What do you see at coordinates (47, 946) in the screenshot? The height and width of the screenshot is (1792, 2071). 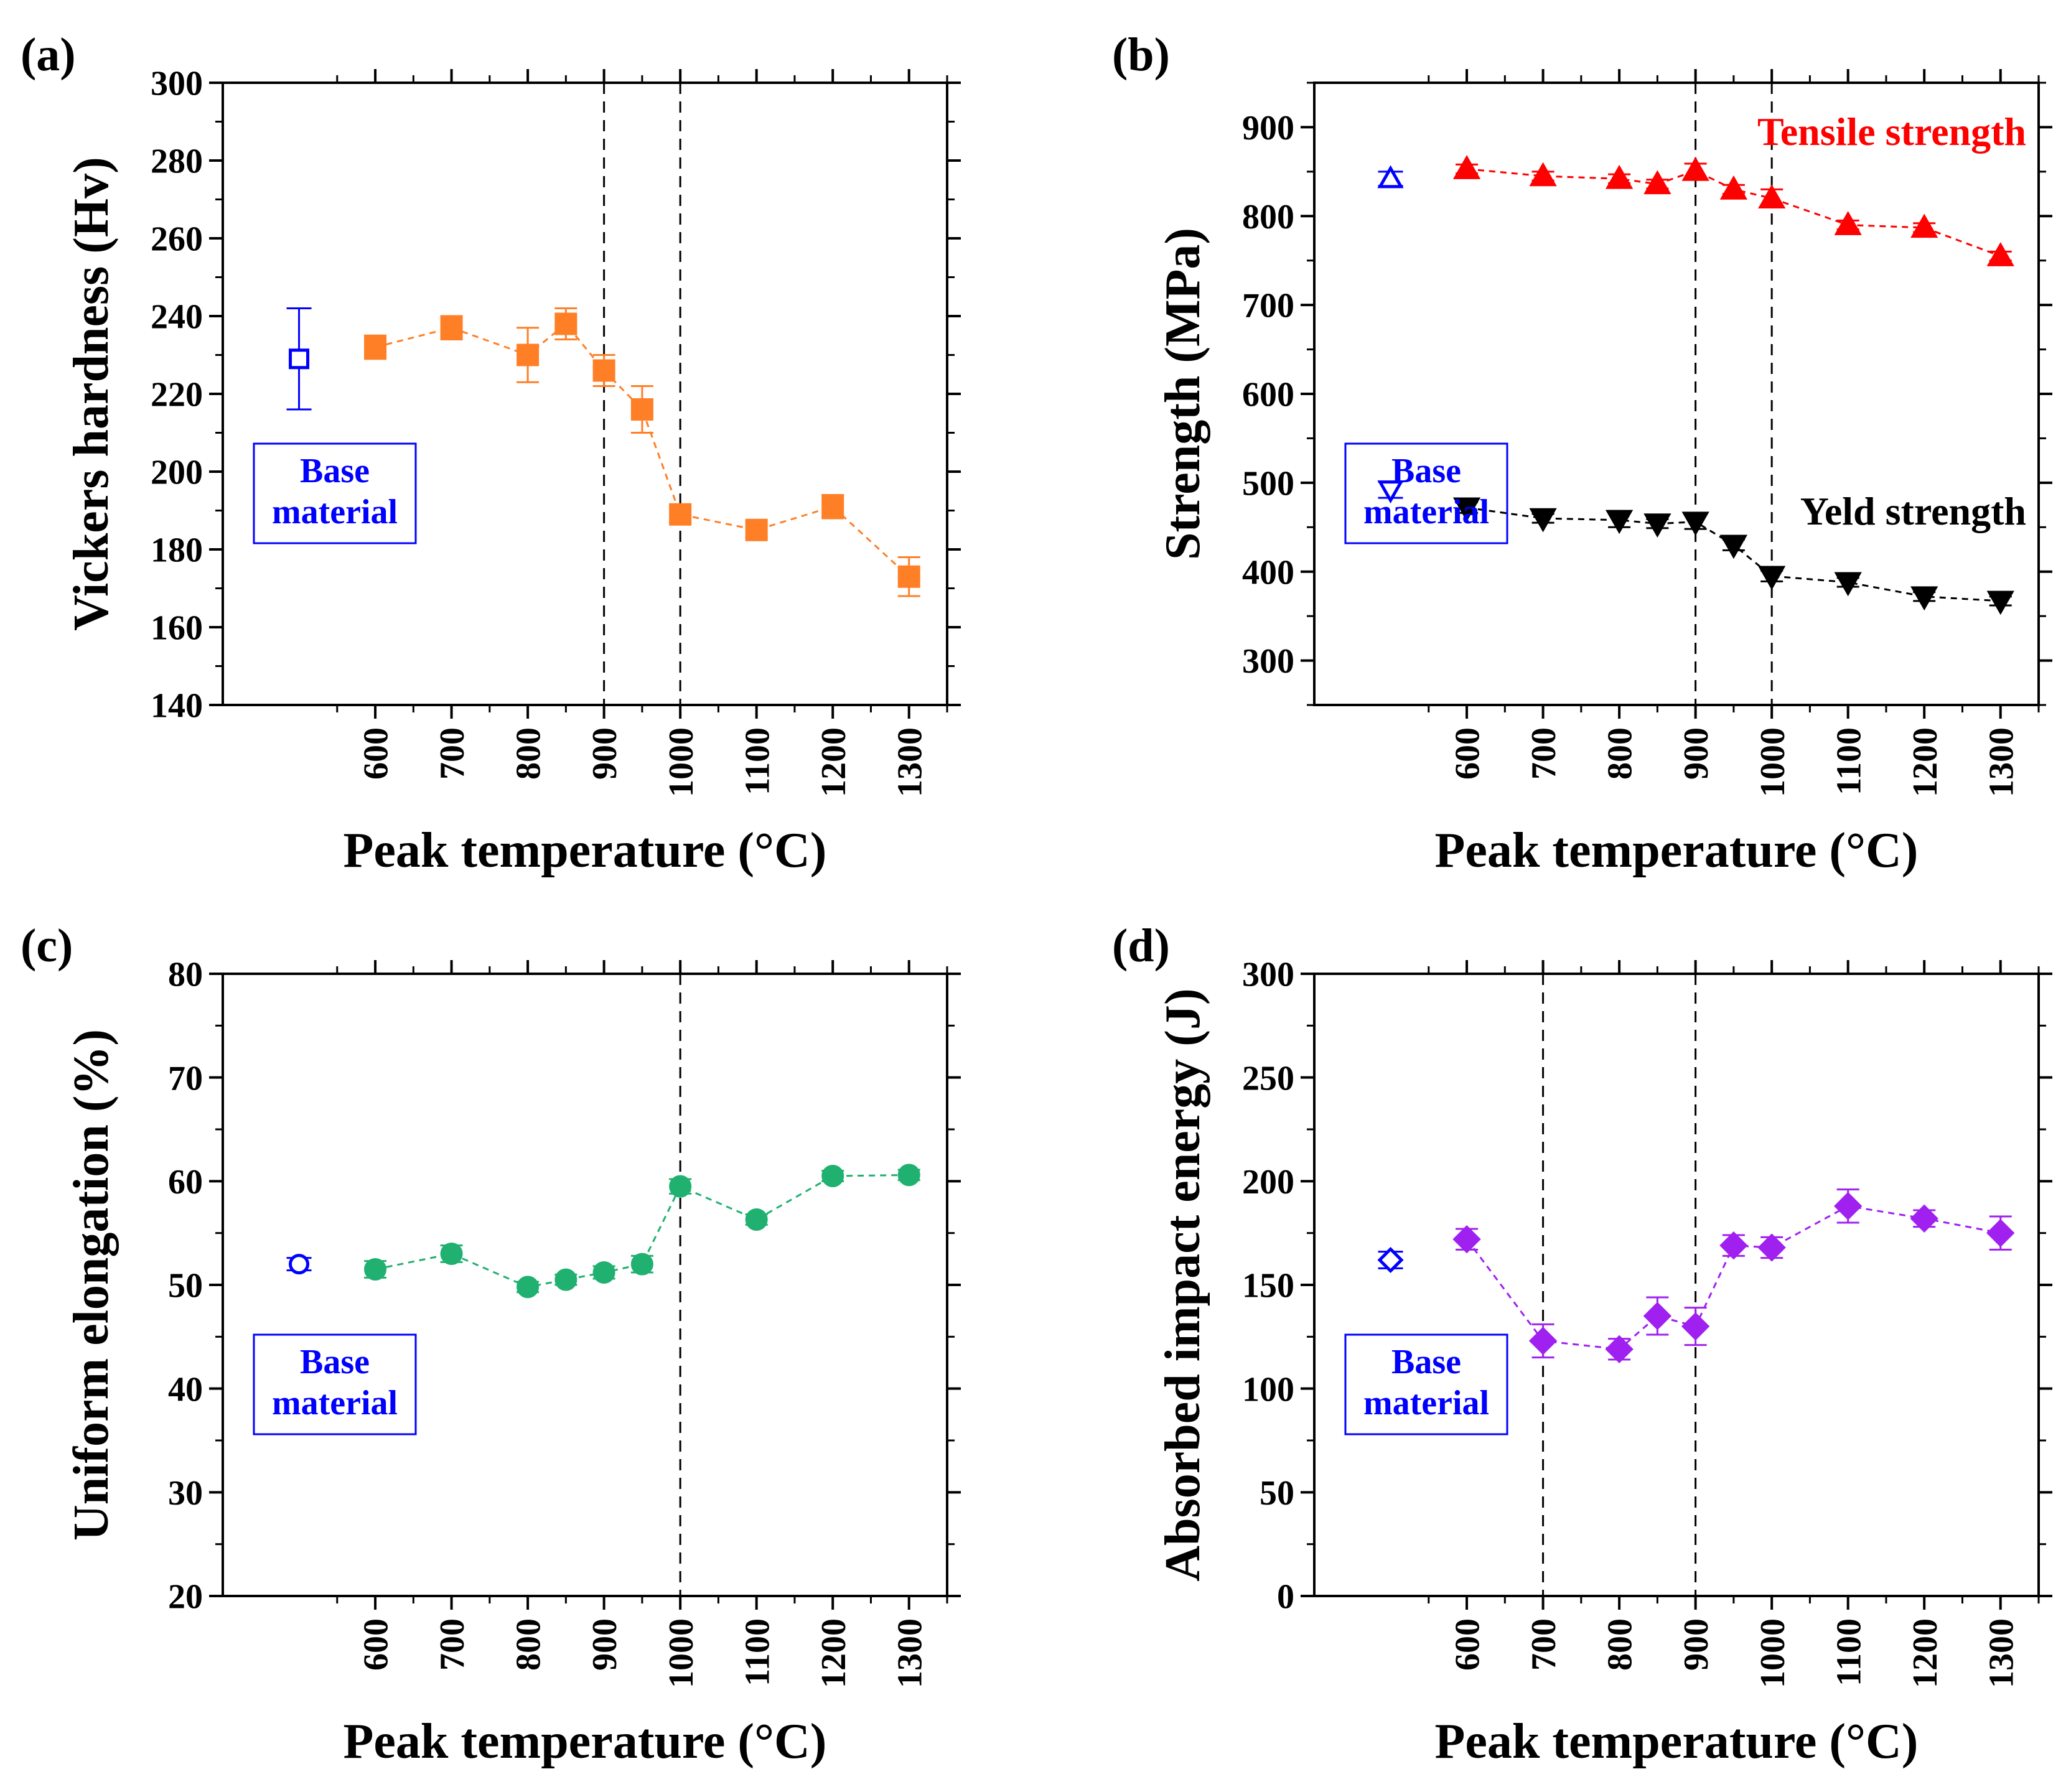 I see `panel-label: (c)` at bounding box center [47, 946].